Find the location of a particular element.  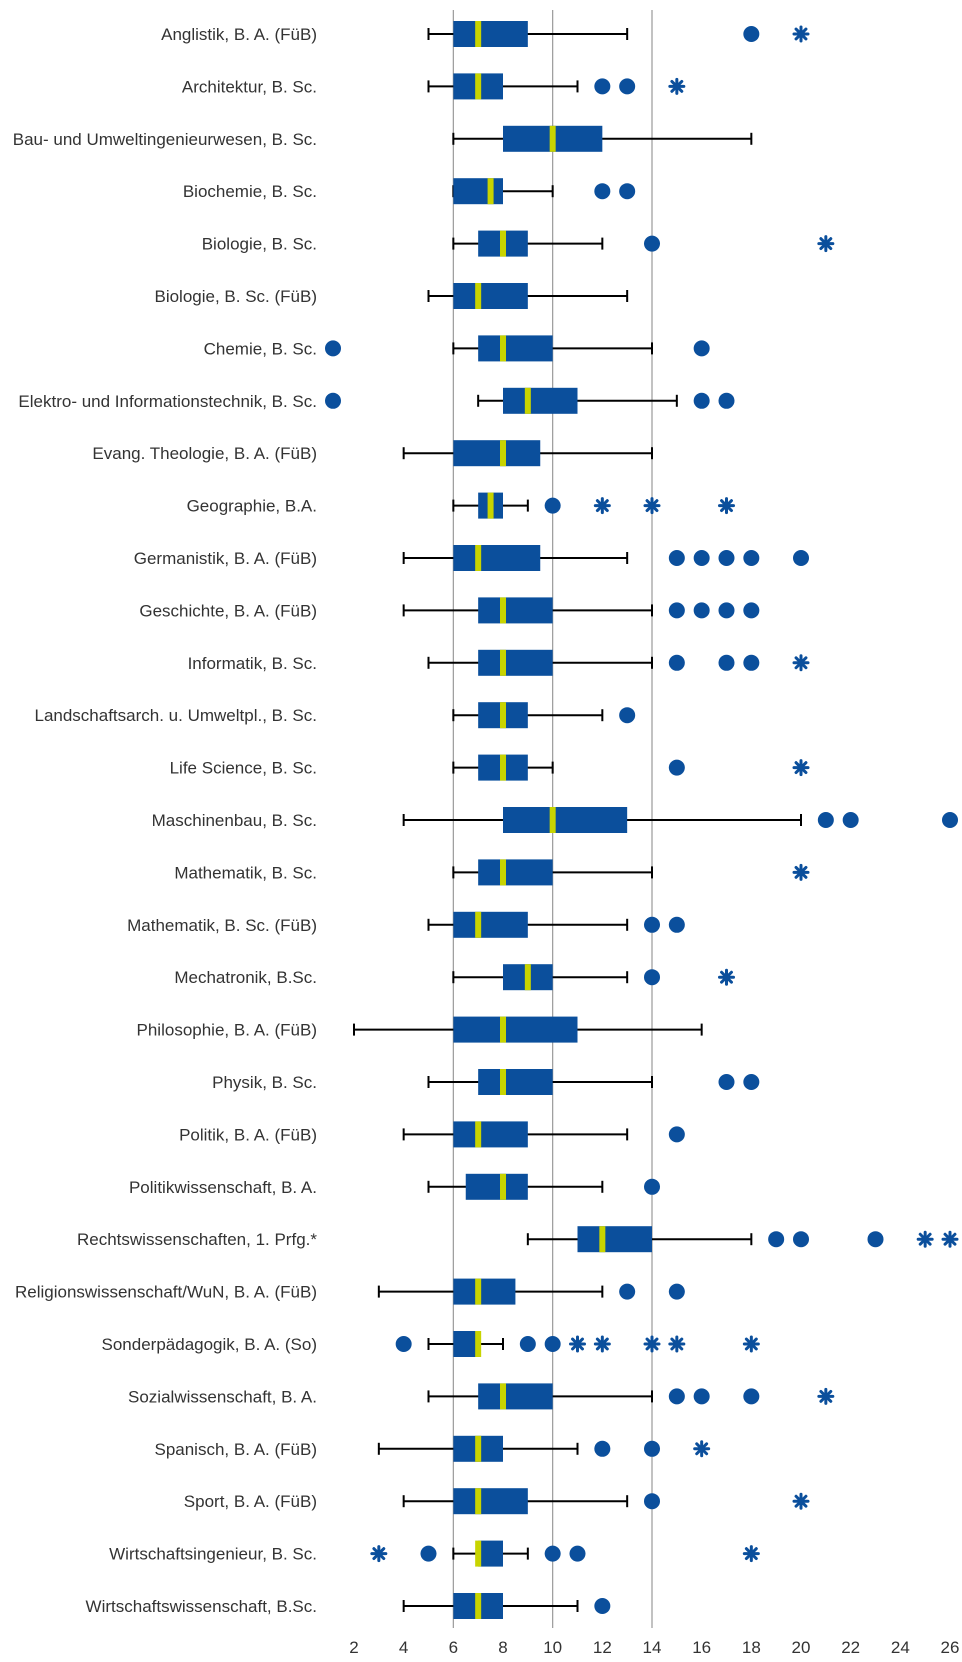

x-tick-label: 14 is located at coordinates (652, 1647).